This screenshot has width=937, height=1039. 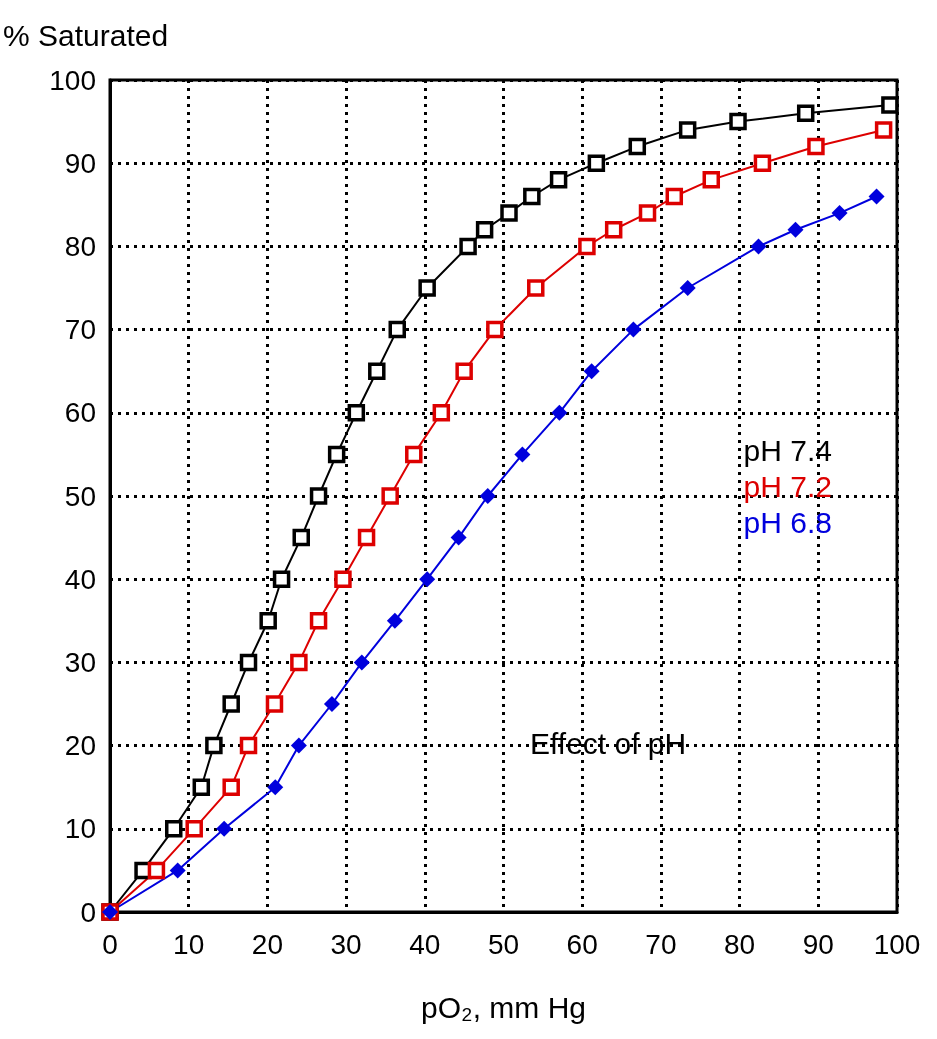 I want to click on y-tick-label: 30, so click(x=80, y=662).